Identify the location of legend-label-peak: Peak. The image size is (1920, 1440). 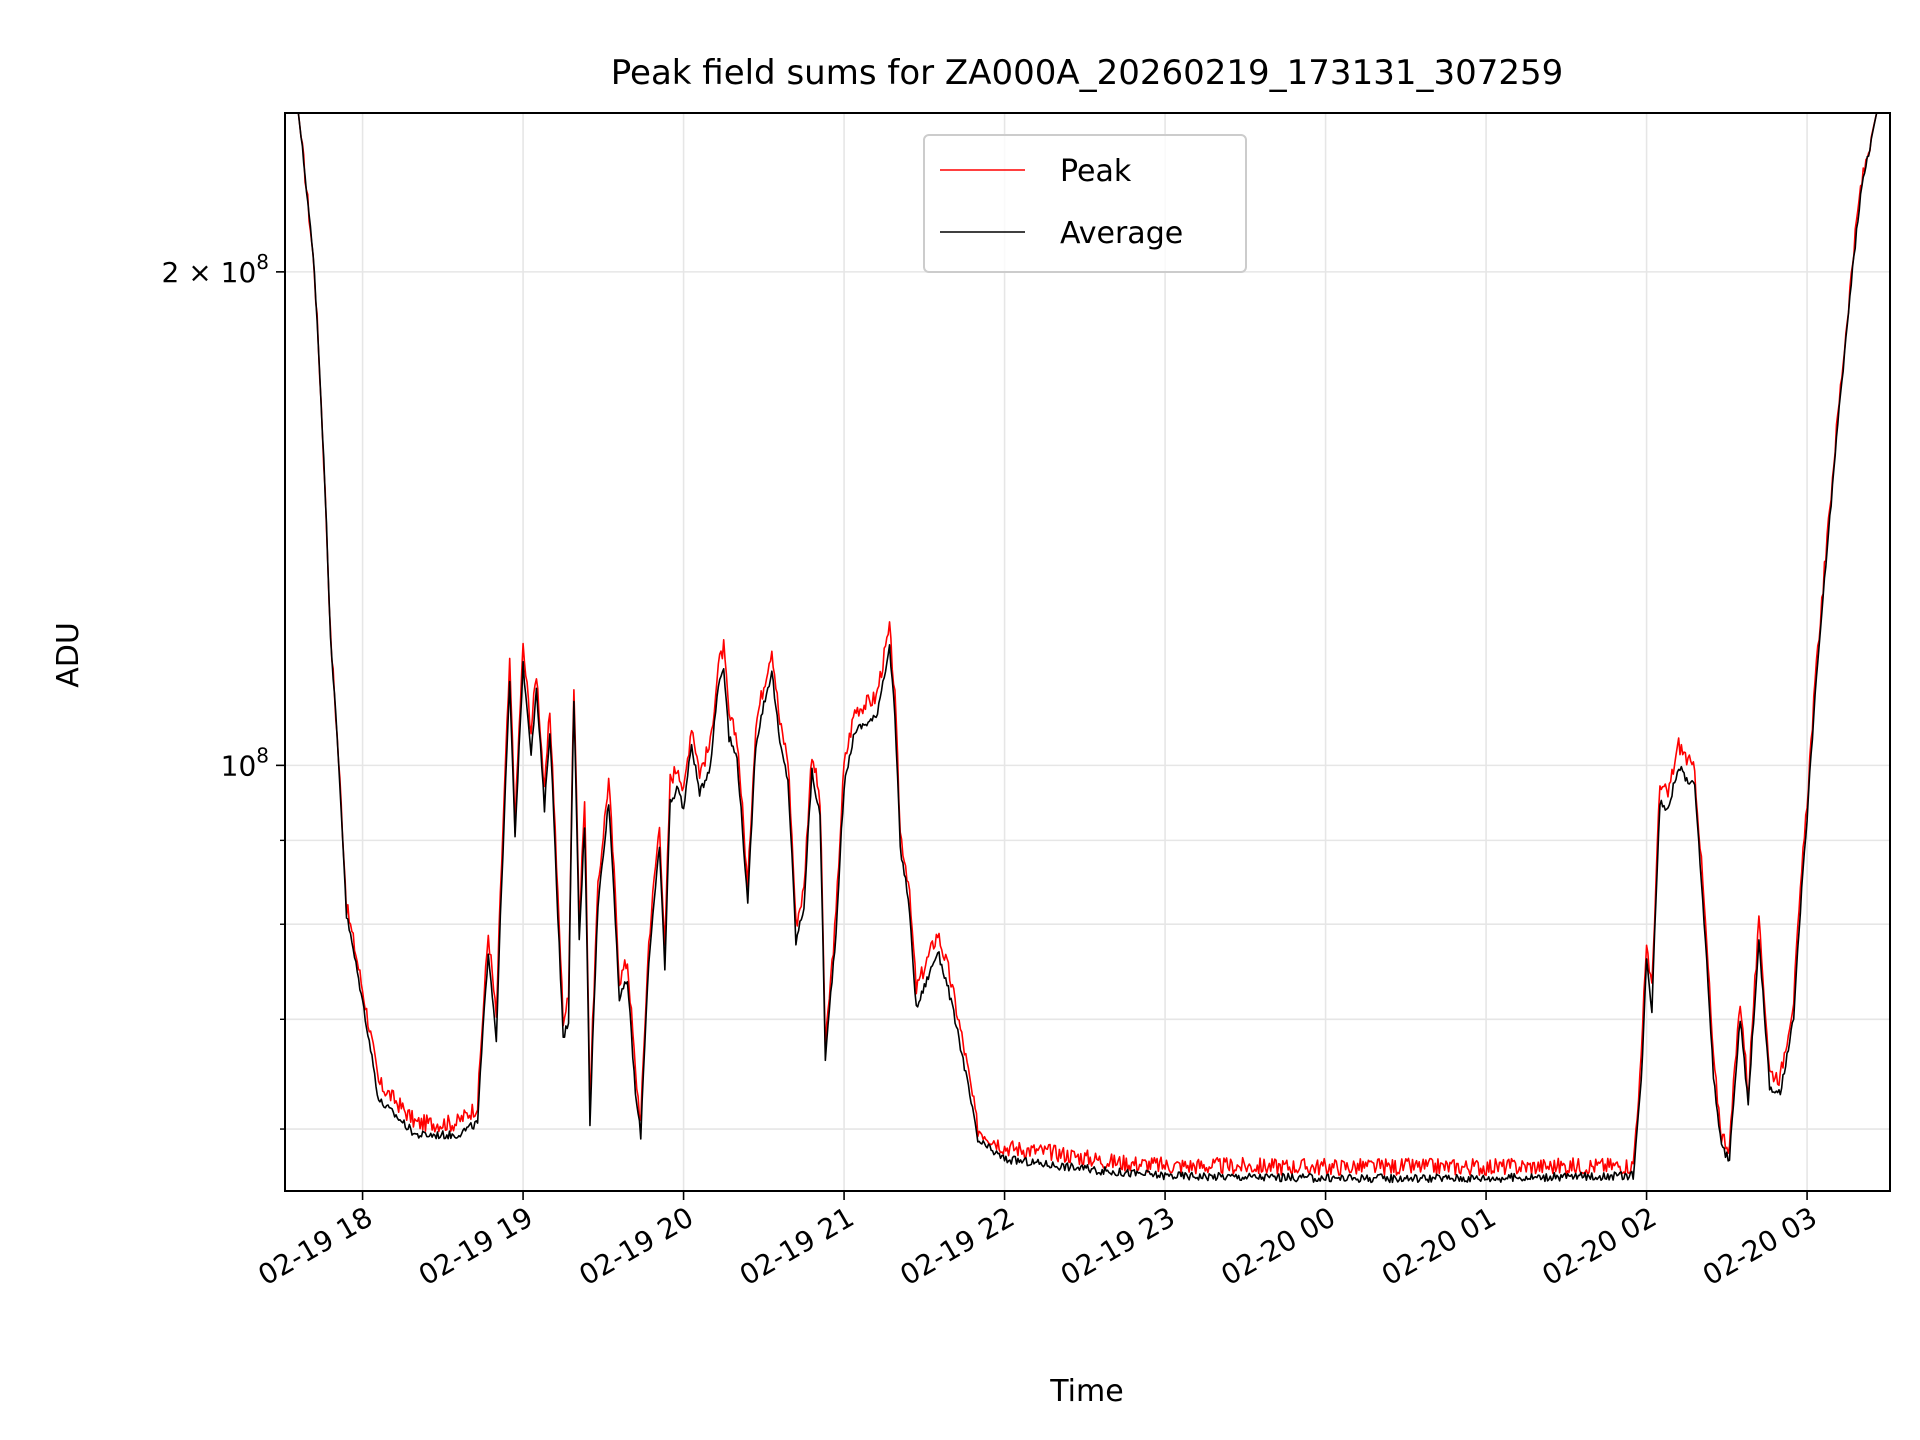
(1096, 171).